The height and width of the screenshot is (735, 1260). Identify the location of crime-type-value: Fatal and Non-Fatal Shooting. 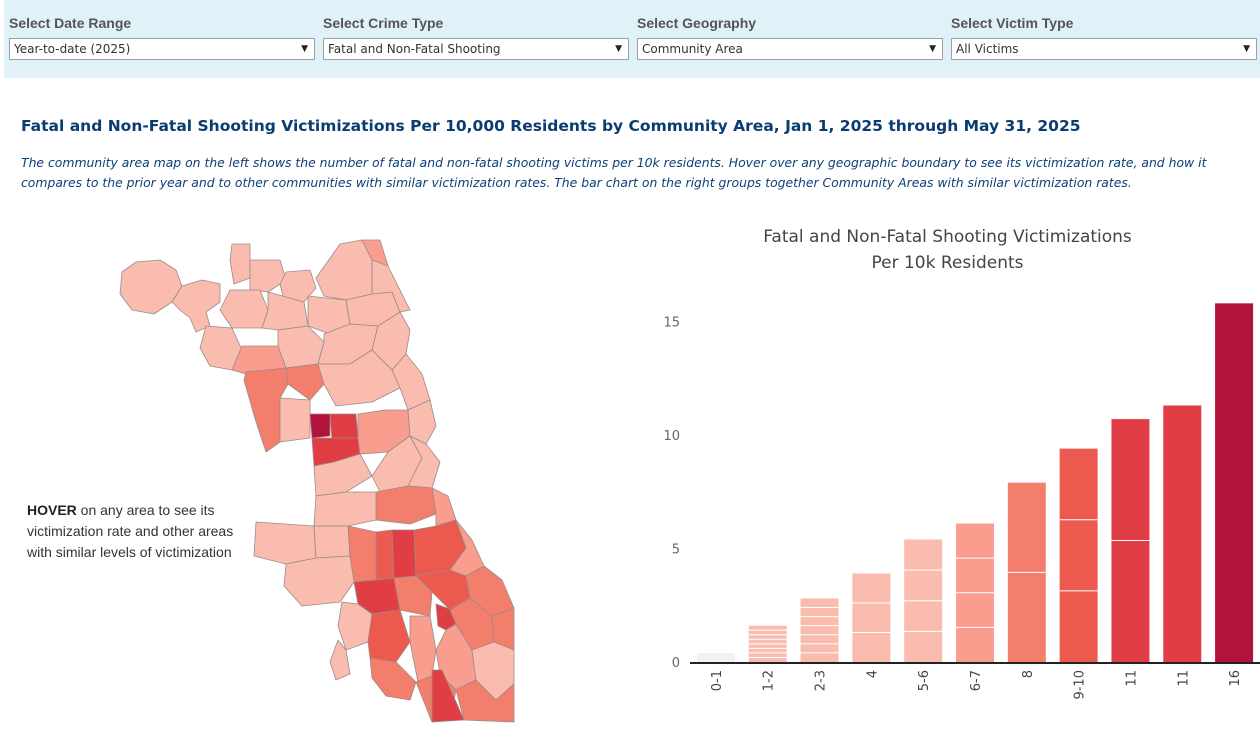
(414, 49).